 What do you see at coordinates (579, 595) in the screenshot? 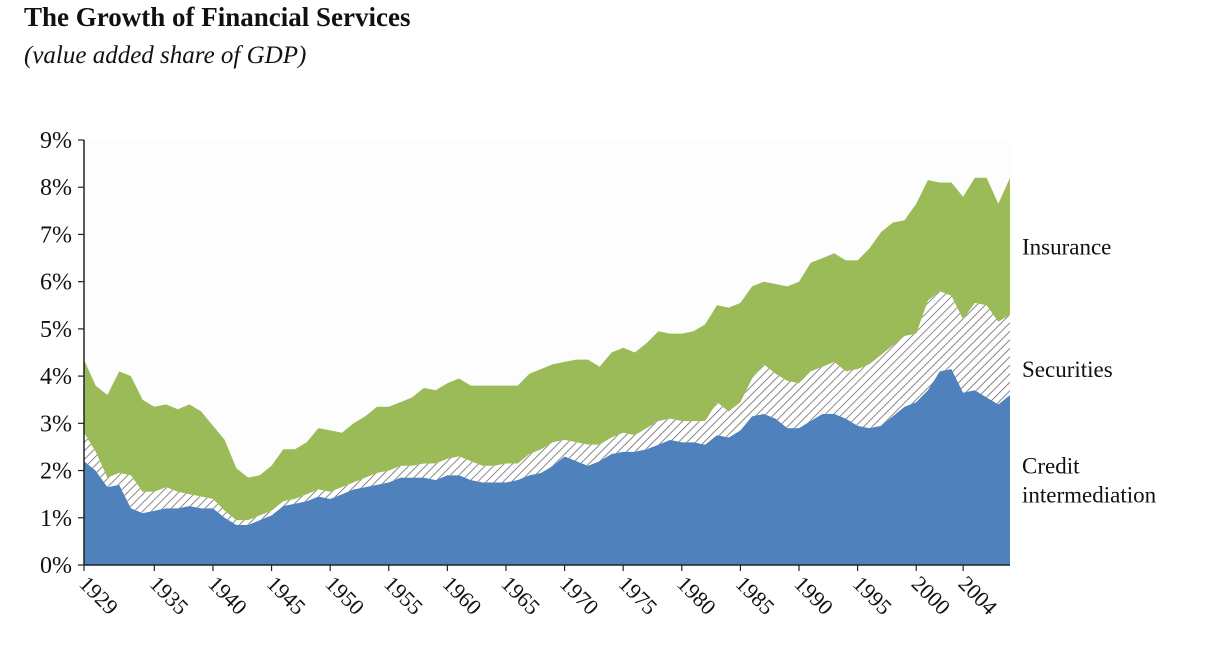
I see `x-tick-label: 1970` at bounding box center [579, 595].